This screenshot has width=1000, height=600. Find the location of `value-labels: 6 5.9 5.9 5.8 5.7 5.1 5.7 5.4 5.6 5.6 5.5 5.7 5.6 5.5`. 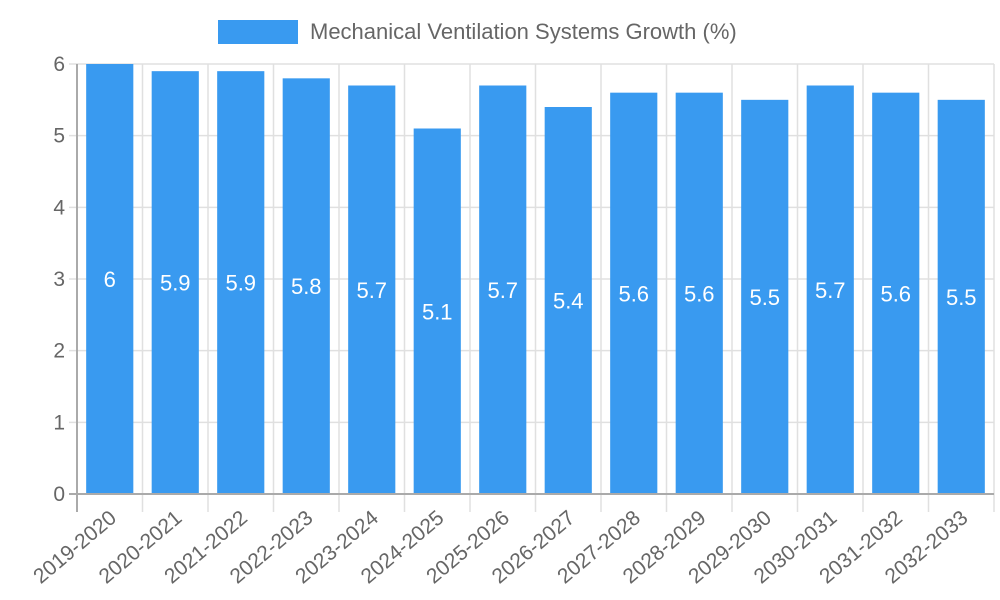

value-labels: 6 5.9 5.9 5.8 5.7 5.1 5.7 5.4 5.6 5.6 5.5 5.7 5.6 5.5 is located at coordinates (540, 295).